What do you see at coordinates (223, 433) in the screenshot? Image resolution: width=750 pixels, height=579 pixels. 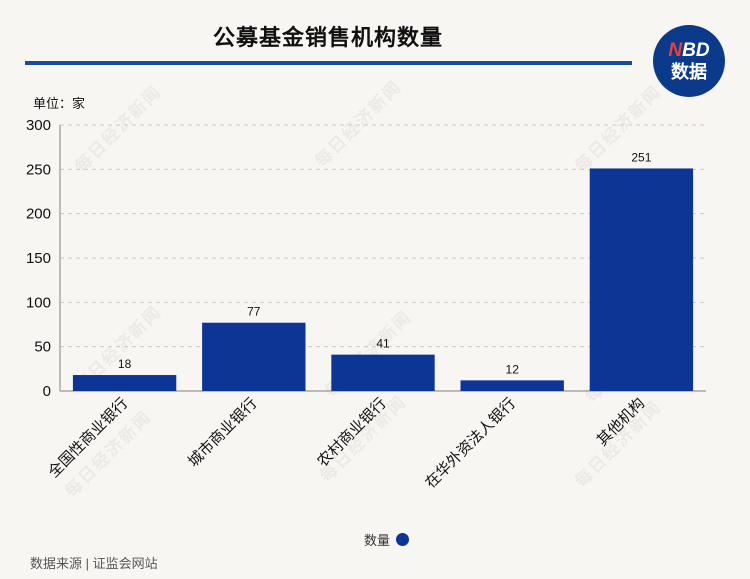 I see `x-tick-label: 城市商业银行` at bounding box center [223, 433].